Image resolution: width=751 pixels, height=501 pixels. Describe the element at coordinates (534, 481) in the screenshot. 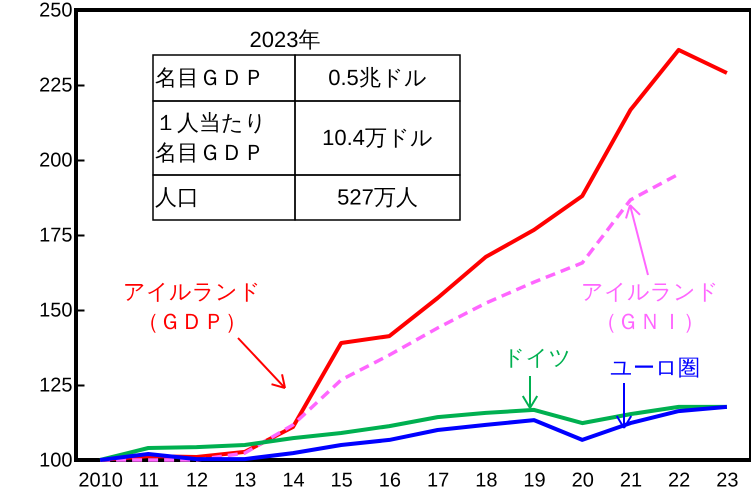

I see `x-tick-label: 19` at that location.